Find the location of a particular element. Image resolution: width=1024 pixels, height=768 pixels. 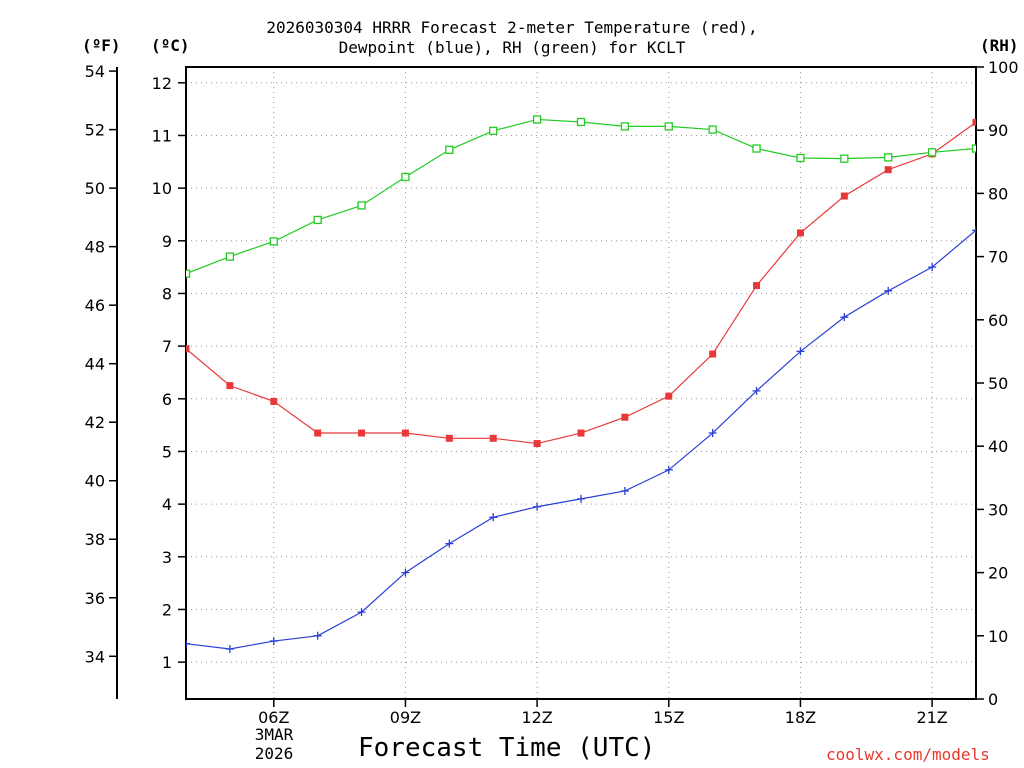

rh-tick-label: 90 is located at coordinates (998, 130).